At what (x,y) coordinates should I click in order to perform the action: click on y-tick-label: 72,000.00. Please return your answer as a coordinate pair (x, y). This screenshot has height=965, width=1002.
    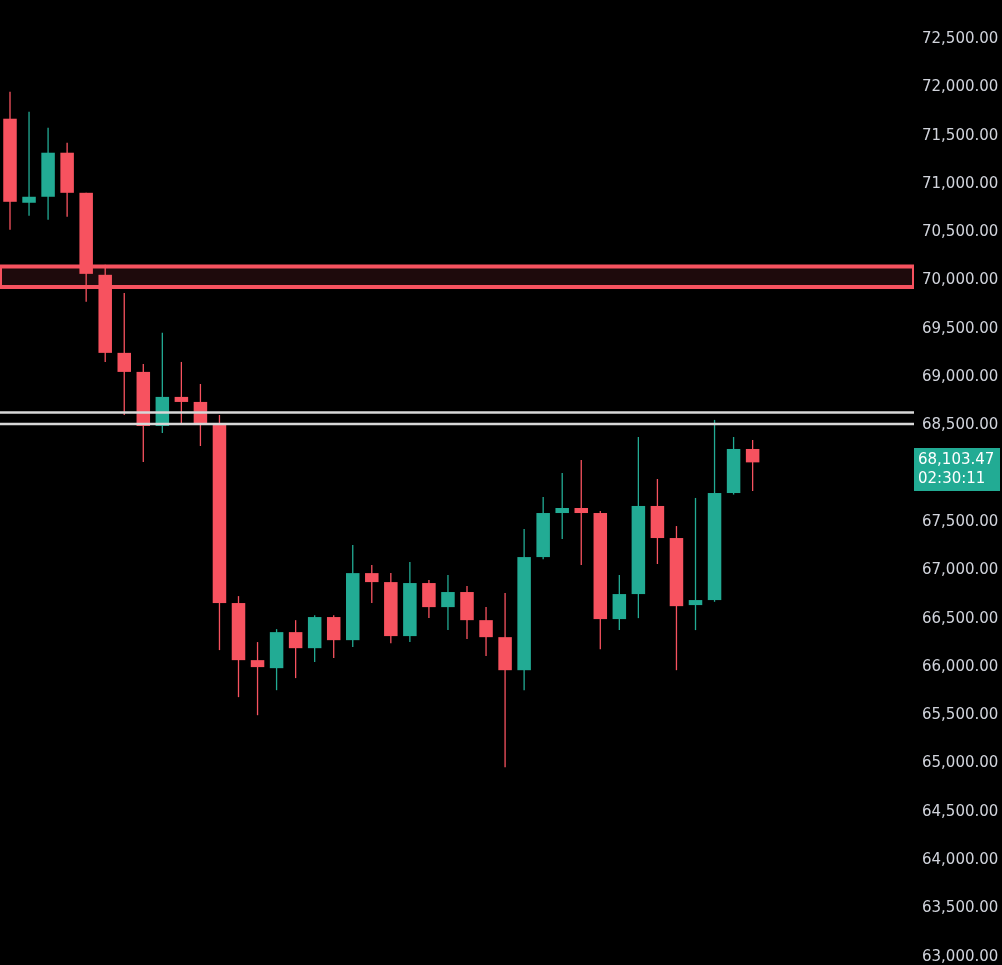
    Looking at the image, I should click on (960, 86).